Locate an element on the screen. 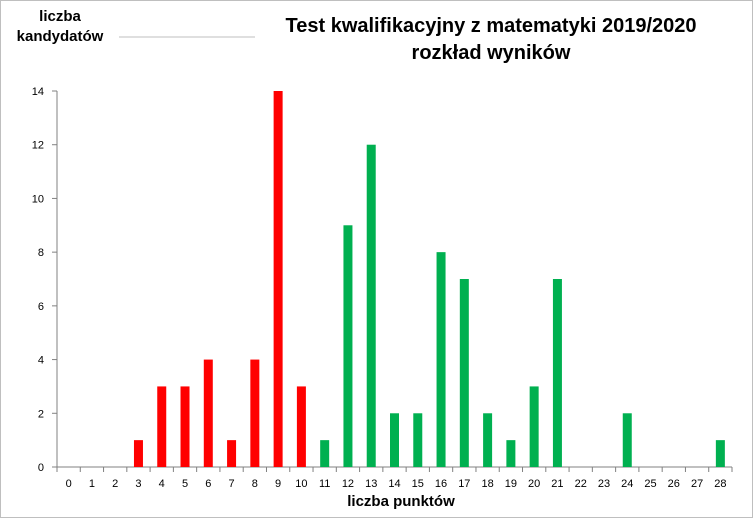 Image resolution: width=753 pixels, height=518 pixels. x-tick-label: 1 is located at coordinates (92, 484).